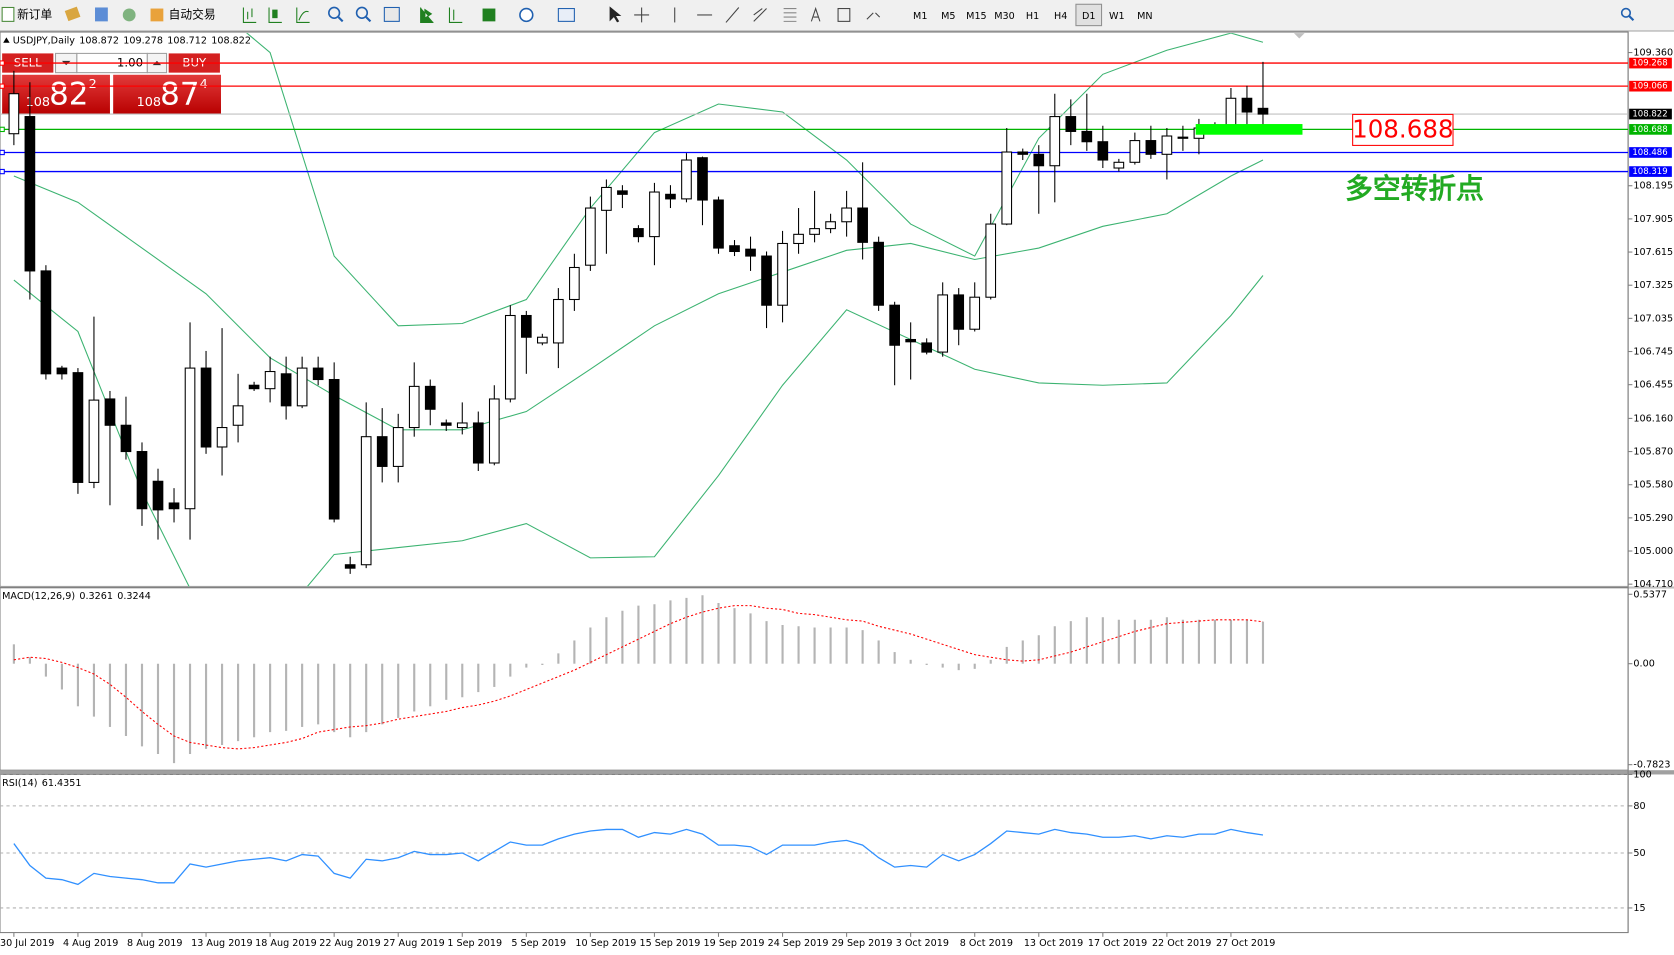  What do you see at coordinates (27, 14) in the screenshot?
I see `new-order-button: 新订单` at bounding box center [27, 14].